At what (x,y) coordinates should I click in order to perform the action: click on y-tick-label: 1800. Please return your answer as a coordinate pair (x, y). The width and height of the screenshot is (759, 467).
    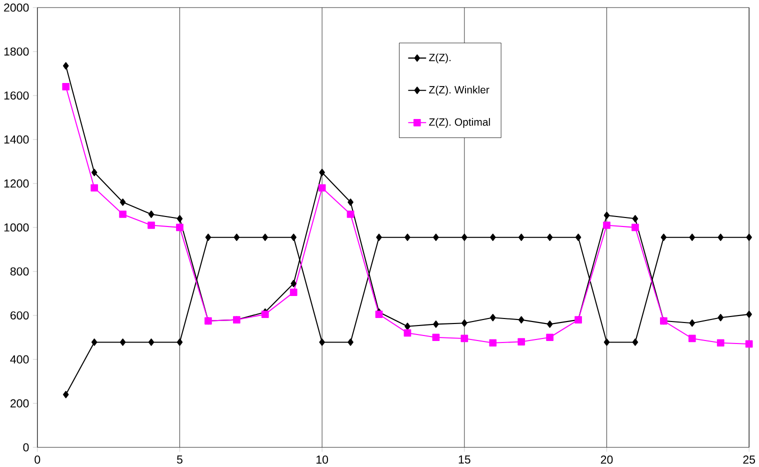
    Looking at the image, I should click on (16, 51).